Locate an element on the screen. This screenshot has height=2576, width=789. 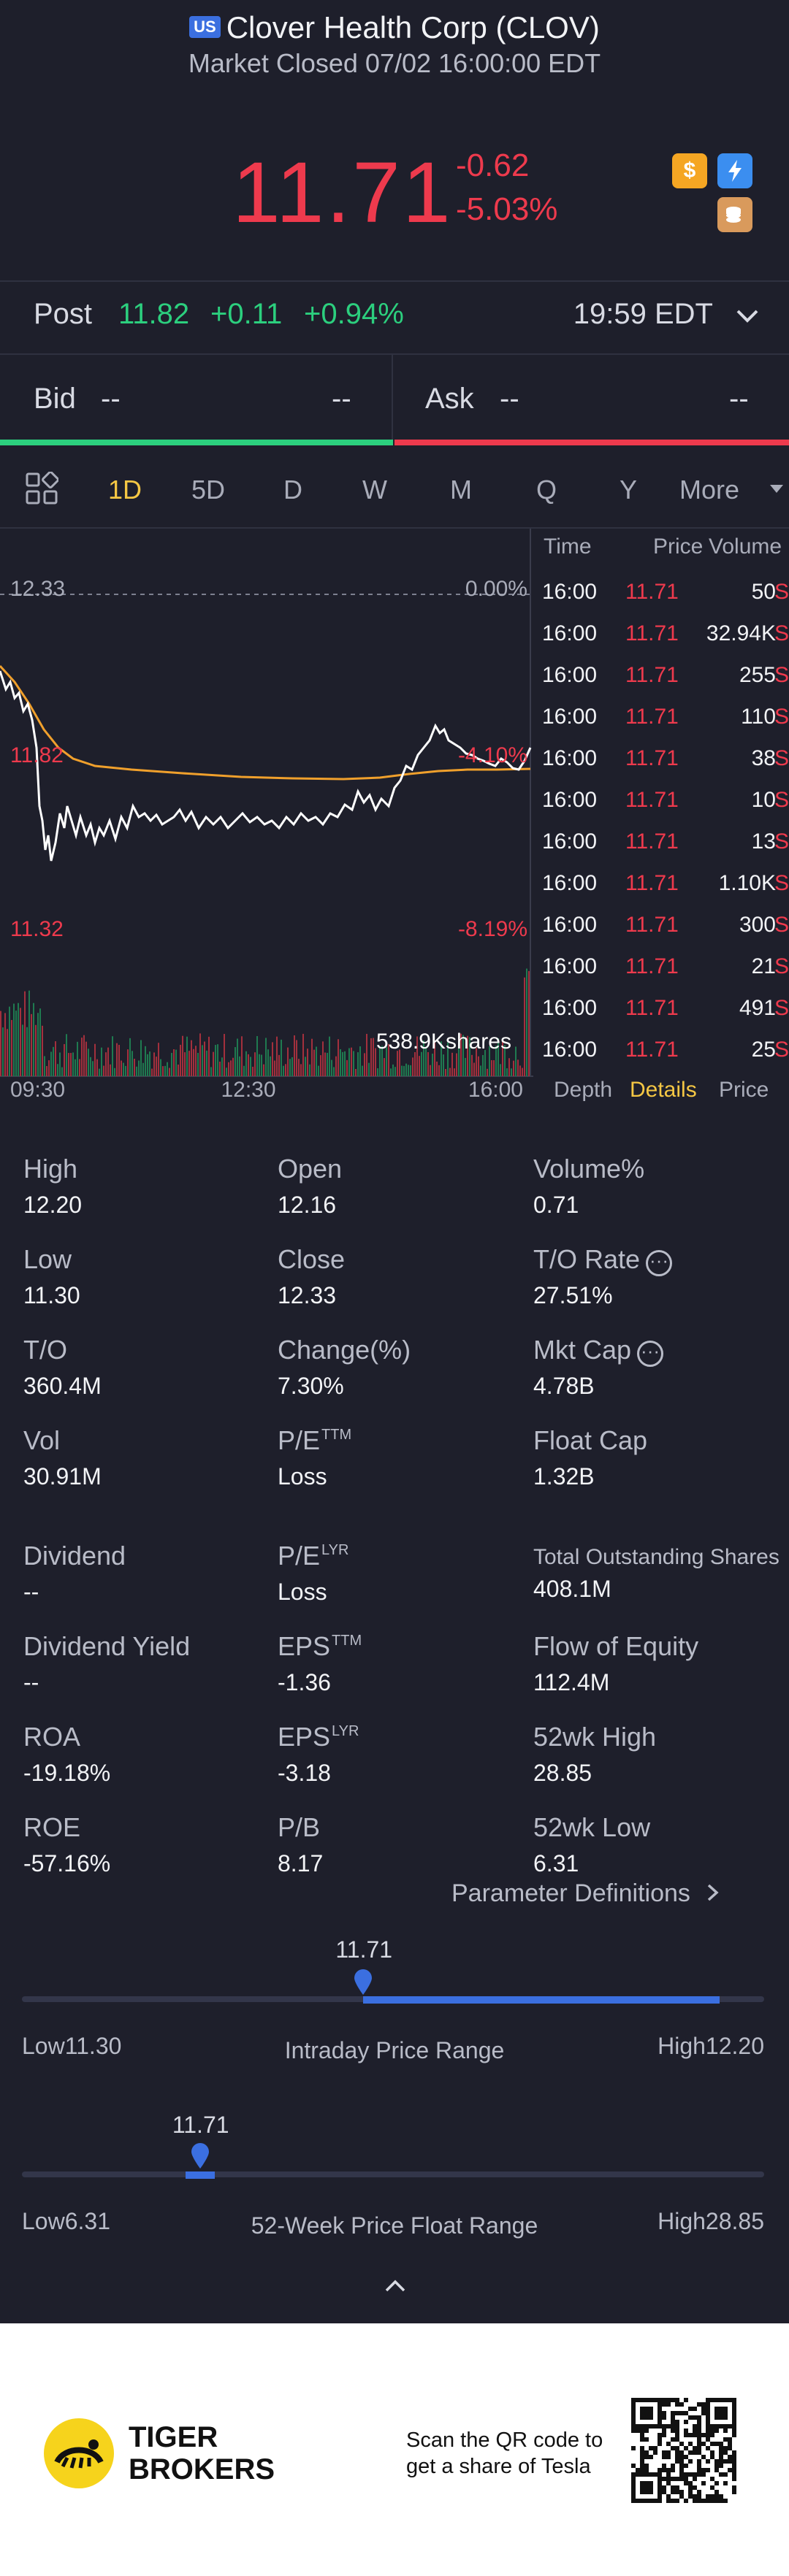
stat-mkt-cap: Mkt Cap ··· is located at coordinates (598, 1351).